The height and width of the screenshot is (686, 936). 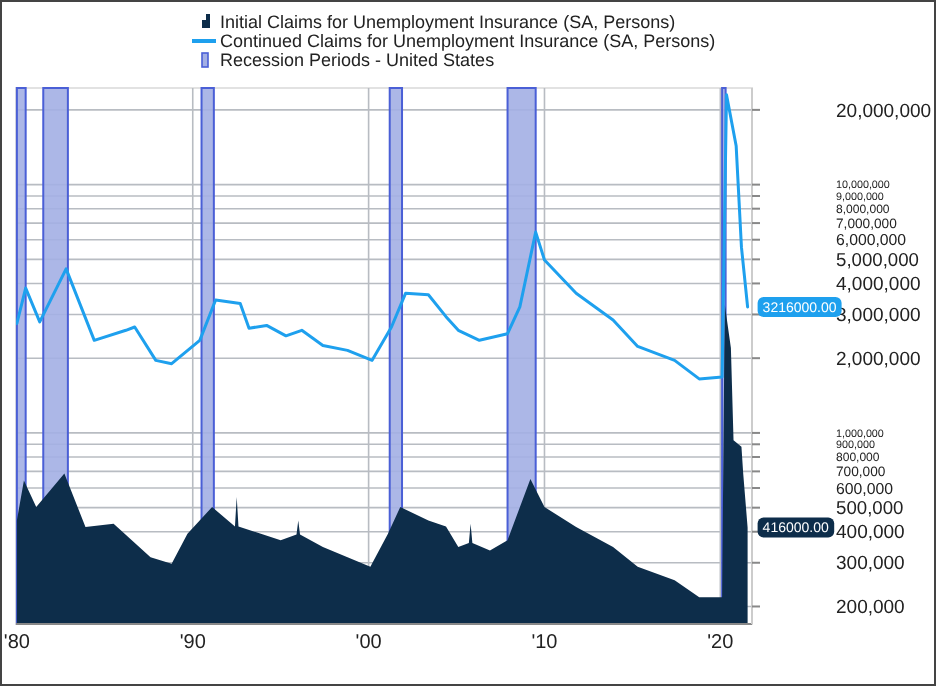 What do you see at coordinates (878, 359) in the screenshot?
I see `y-tick-label: 2,000,000` at bounding box center [878, 359].